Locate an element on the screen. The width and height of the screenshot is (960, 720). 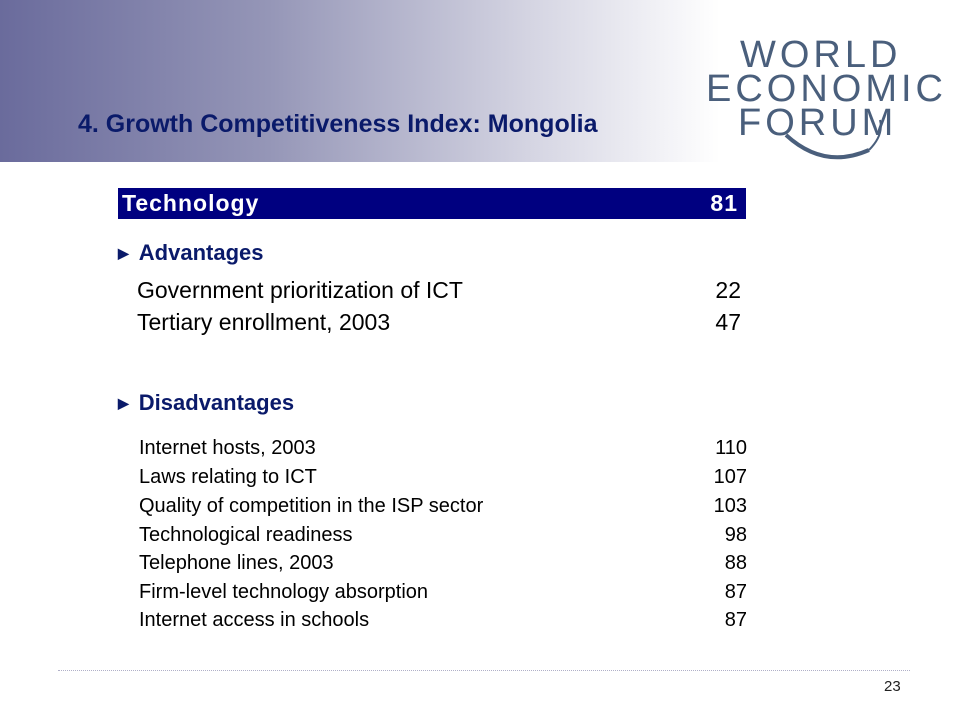
item-value: 22 is located at coordinates (728, 290).